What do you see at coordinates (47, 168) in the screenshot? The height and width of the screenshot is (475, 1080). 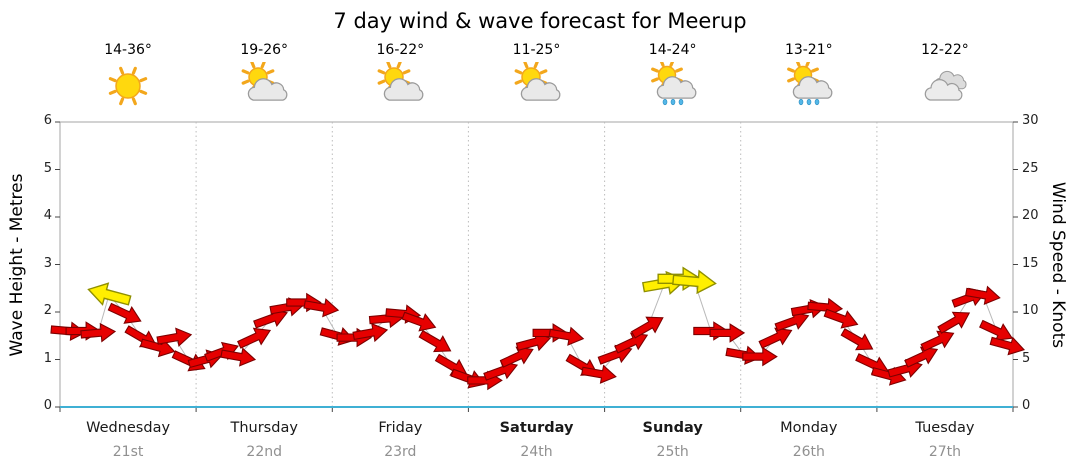 I see `y-left-tick-label: 5` at bounding box center [47, 168].